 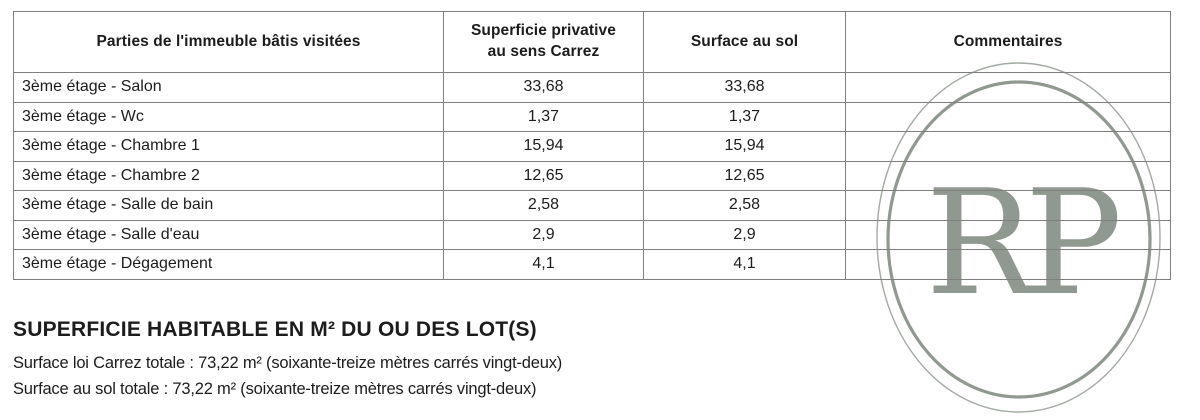 What do you see at coordinates (744, 87) in the screenshot?
I see `cell-sol-value: 33,68` at bounding box center [744, 87].